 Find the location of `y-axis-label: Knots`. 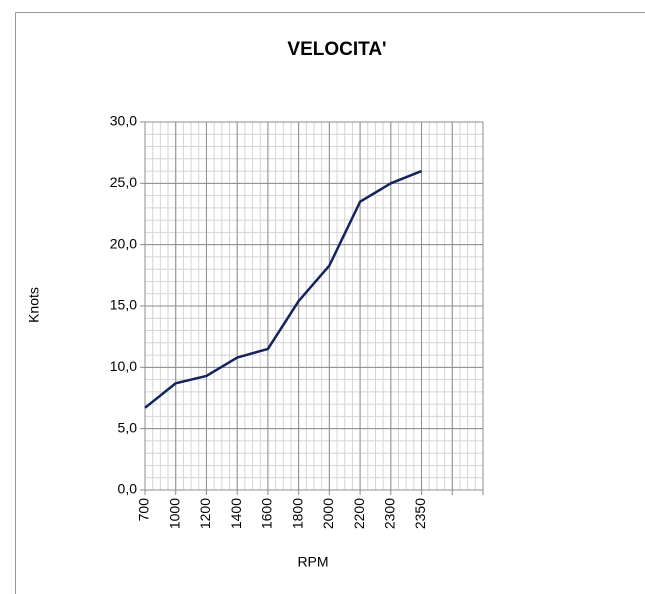

y-axis-label: Knots is located at coordinates (34, 305).